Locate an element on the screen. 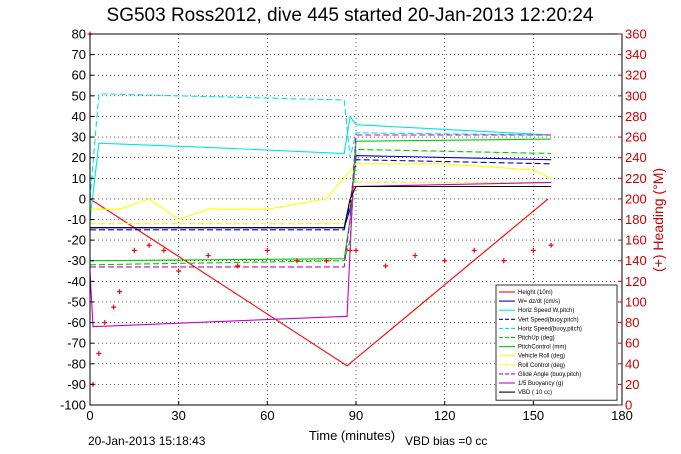 This screenshot has width=681, height=454. y-tick-label: 70 is located at coordinates (79, 54).